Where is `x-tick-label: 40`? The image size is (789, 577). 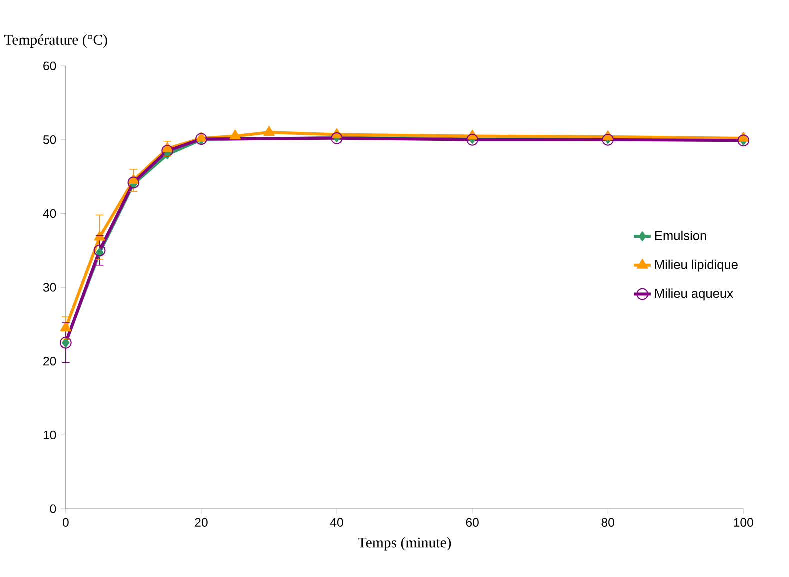
x-tick-label: 40 is located at coordinates (337, 522).